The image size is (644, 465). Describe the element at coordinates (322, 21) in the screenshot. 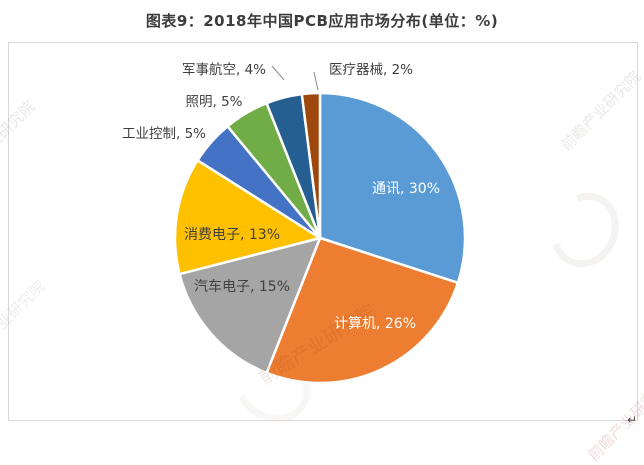

I see `chart-title: 图表9：2018年中国PCB应用市场分布(单位：%)` at that location.